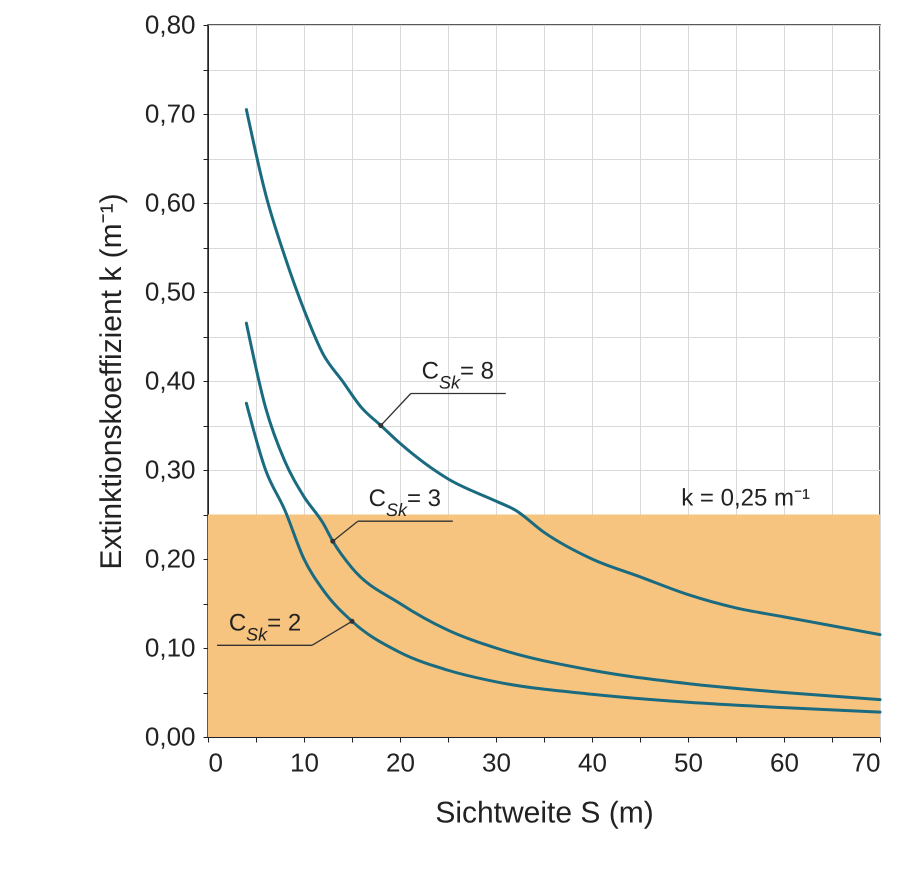  I want to click on x-tick-label: 70, so click(866, 763).